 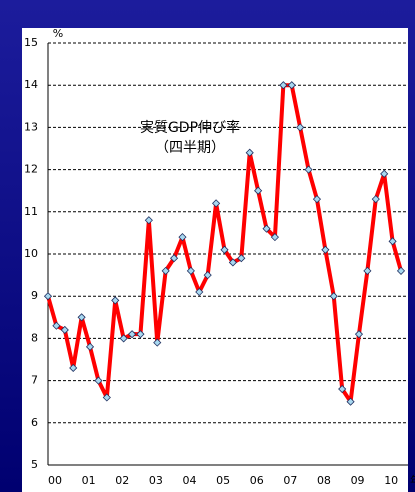 What do you see at coordinates (34, 464) in the screenshot?
I see `y-tick-label: 5` at bounding box center [34, 464].